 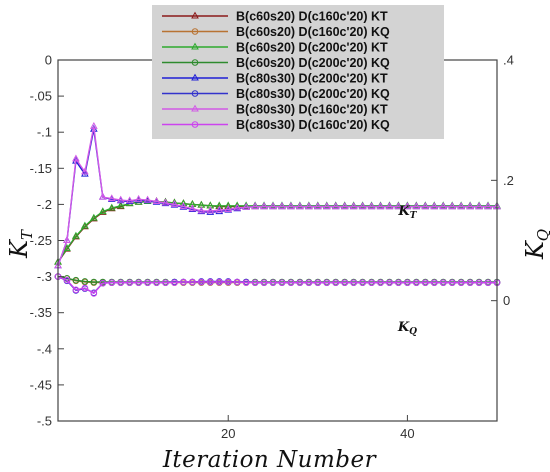 What do you see at coordinates (270, 459) in the screenshot?
I see `x-axis-label: Iteration Number` at bounding box center [270, 459].